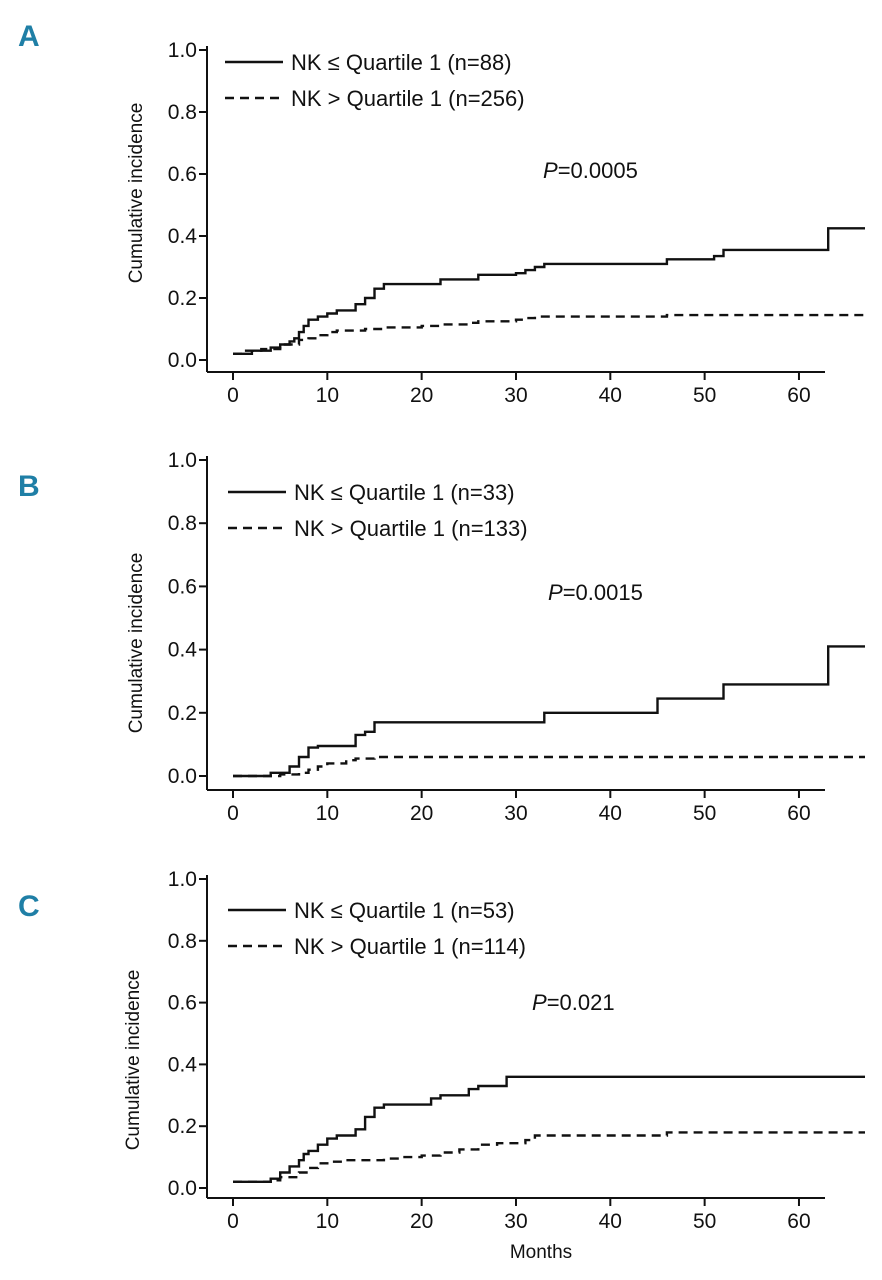 The image size is (882, 1280). Describe the element at coordinates (29, 36) in the screenshot. I see `panel-letter: A` at that location.